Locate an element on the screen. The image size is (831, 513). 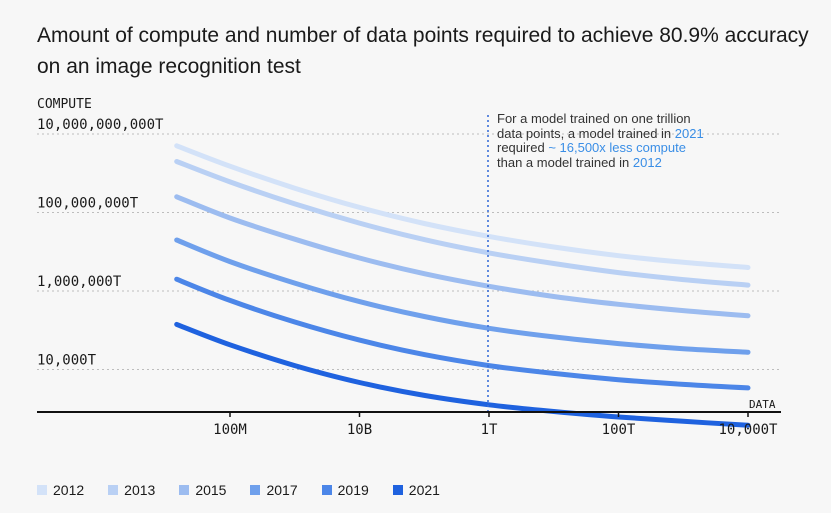
legend: 2012 2013 2015 2017 2019 2021 is located at coordinates (250, 490).